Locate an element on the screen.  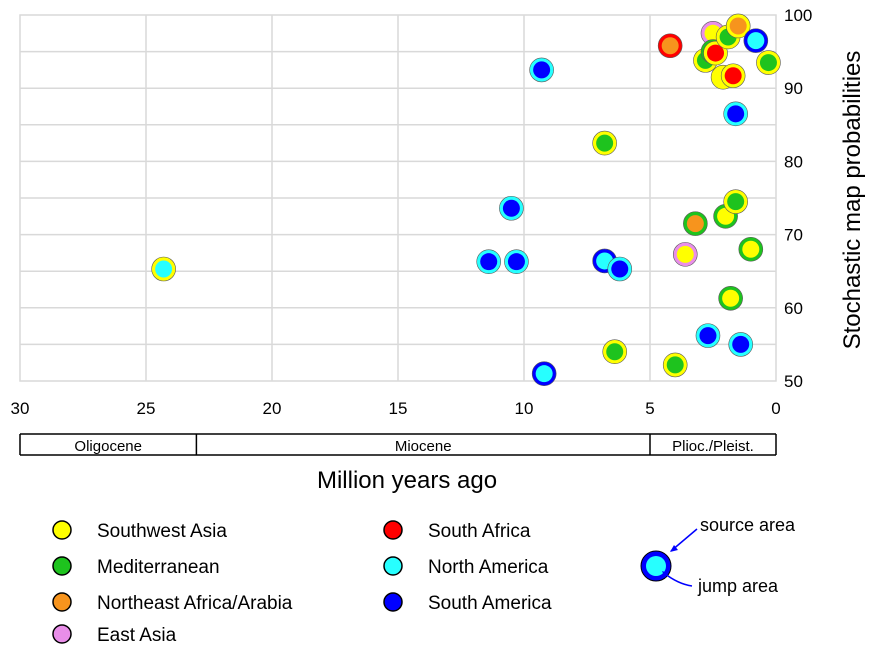
x-tick-label: 20 is located at coordinates (272, 408).